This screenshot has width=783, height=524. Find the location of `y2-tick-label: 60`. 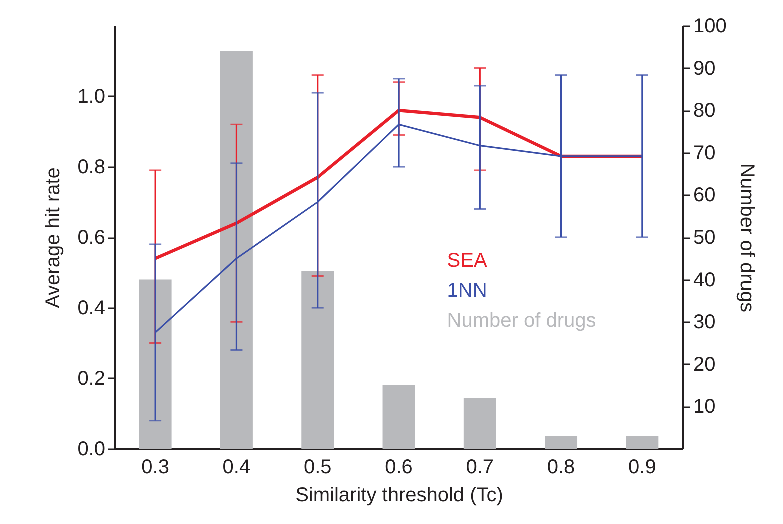

y2-tick-label: 60 is located at coordinates (705, 195).